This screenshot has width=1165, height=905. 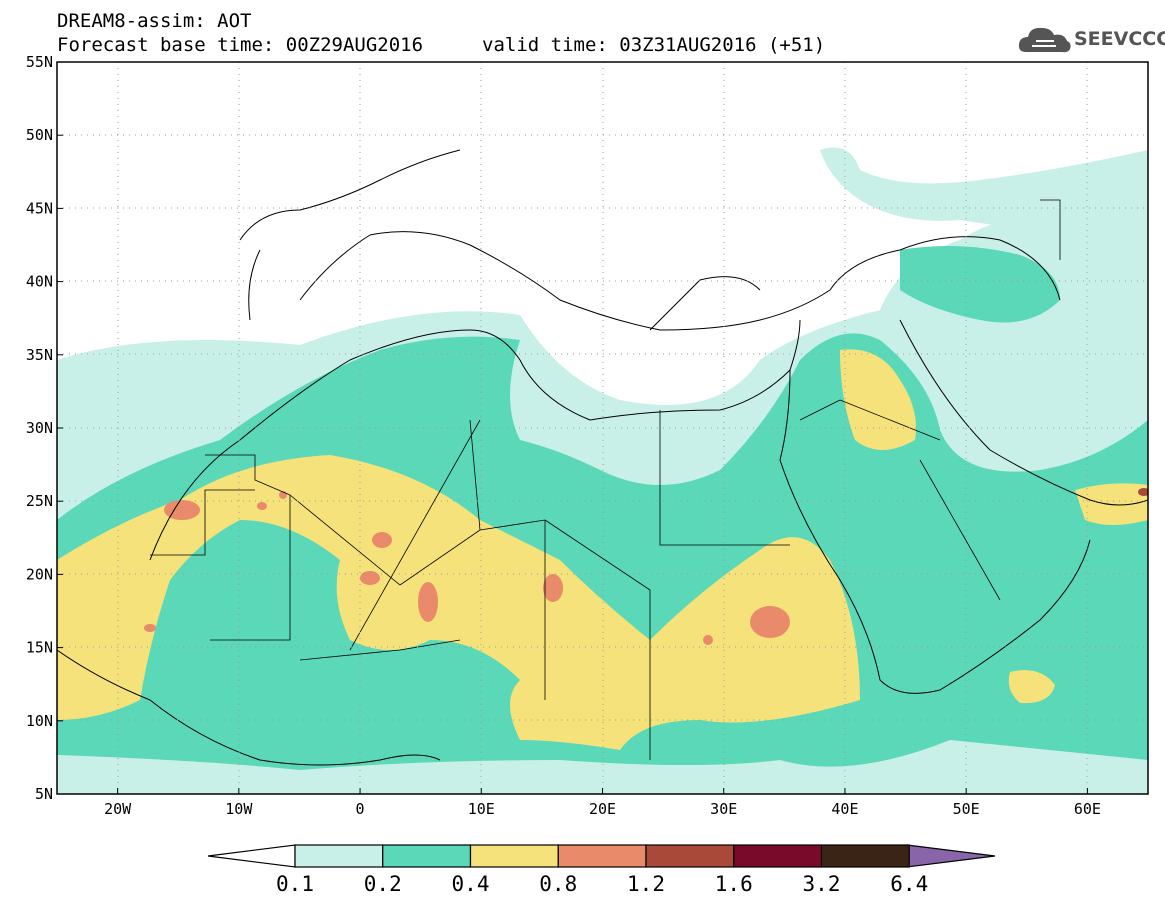 What do you see at coordinates (1119, 39) in the screenshot?
I see `logo-text: SEEVCCC` at bounding box center [1119, 39].